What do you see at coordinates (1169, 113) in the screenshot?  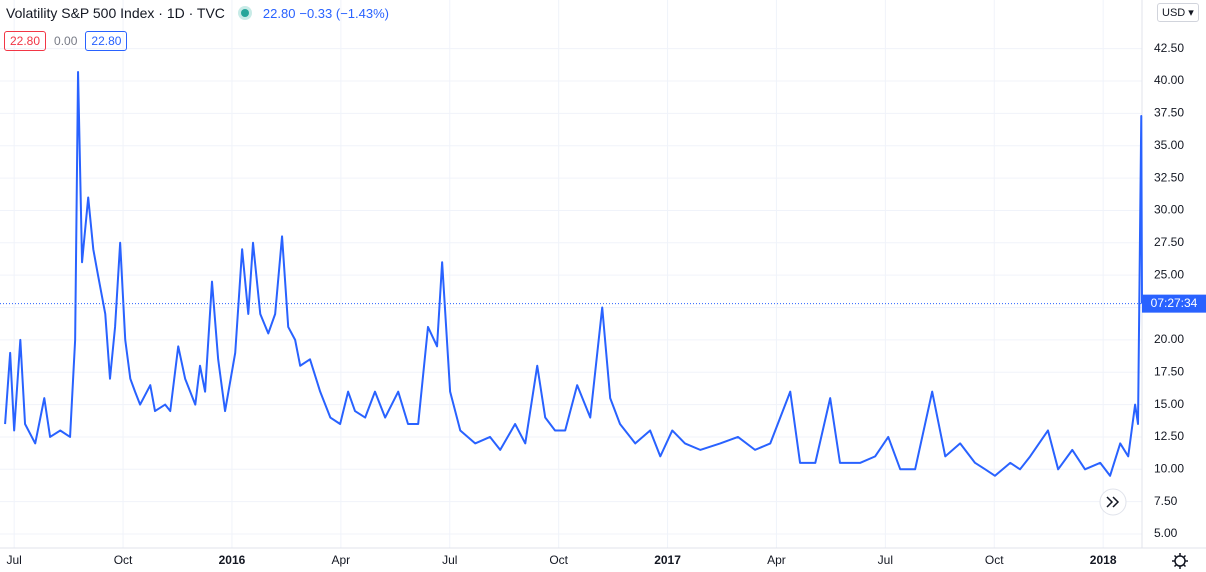 I see `y-tick-label: 37.50` at bounding box center [1169, 113].